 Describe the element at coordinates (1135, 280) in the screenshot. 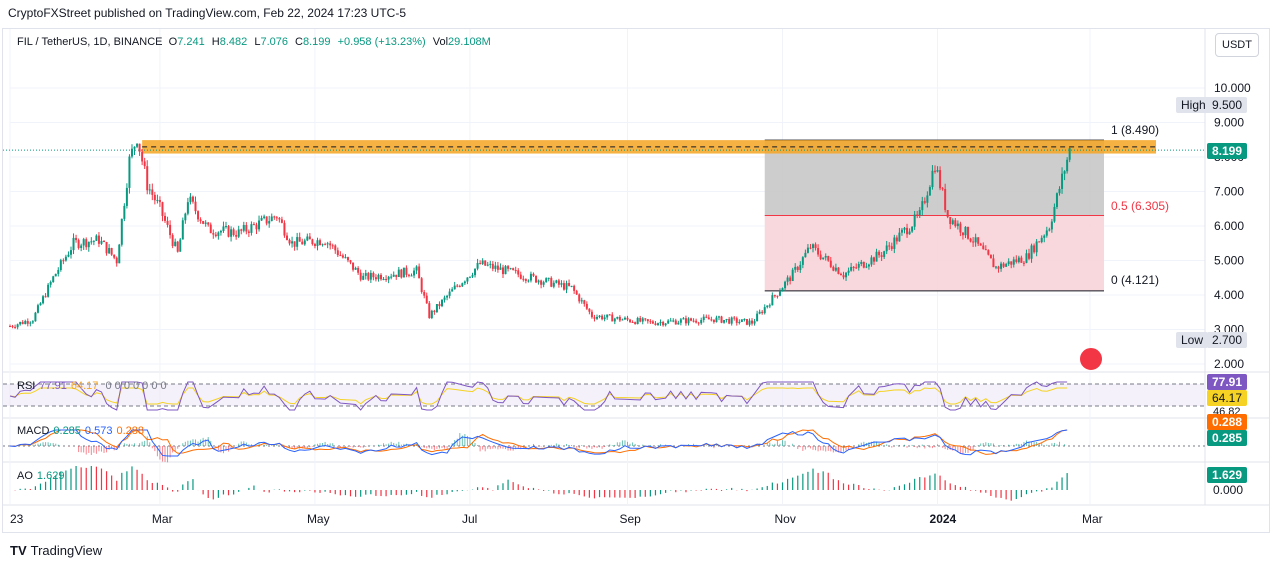

I see `fib-level-0: 0 (4.121)` at that location.